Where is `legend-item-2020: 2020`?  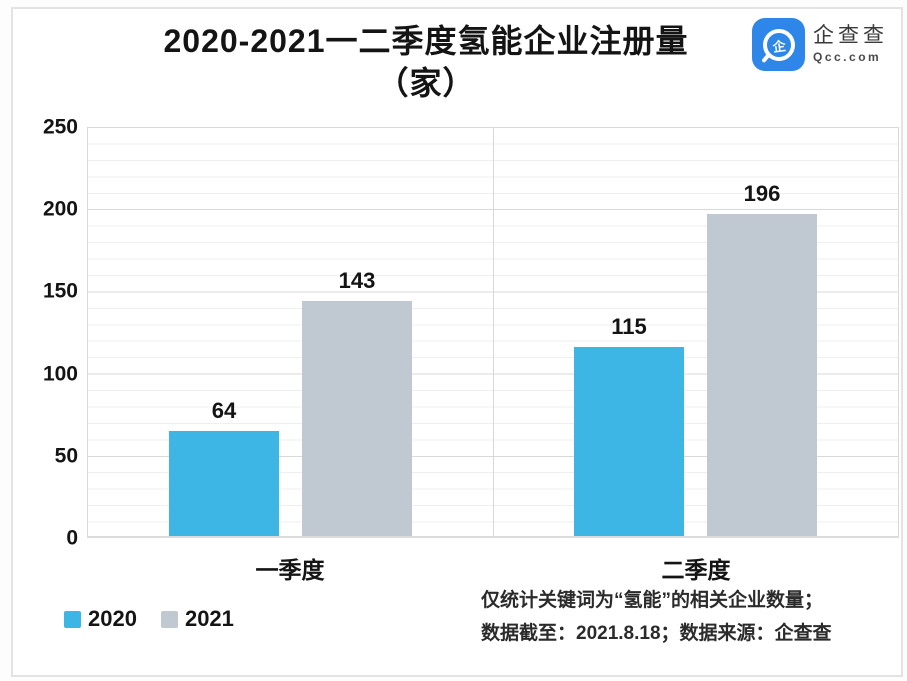
legend-item-2020: 2020 is located at coordinates (100, 619).